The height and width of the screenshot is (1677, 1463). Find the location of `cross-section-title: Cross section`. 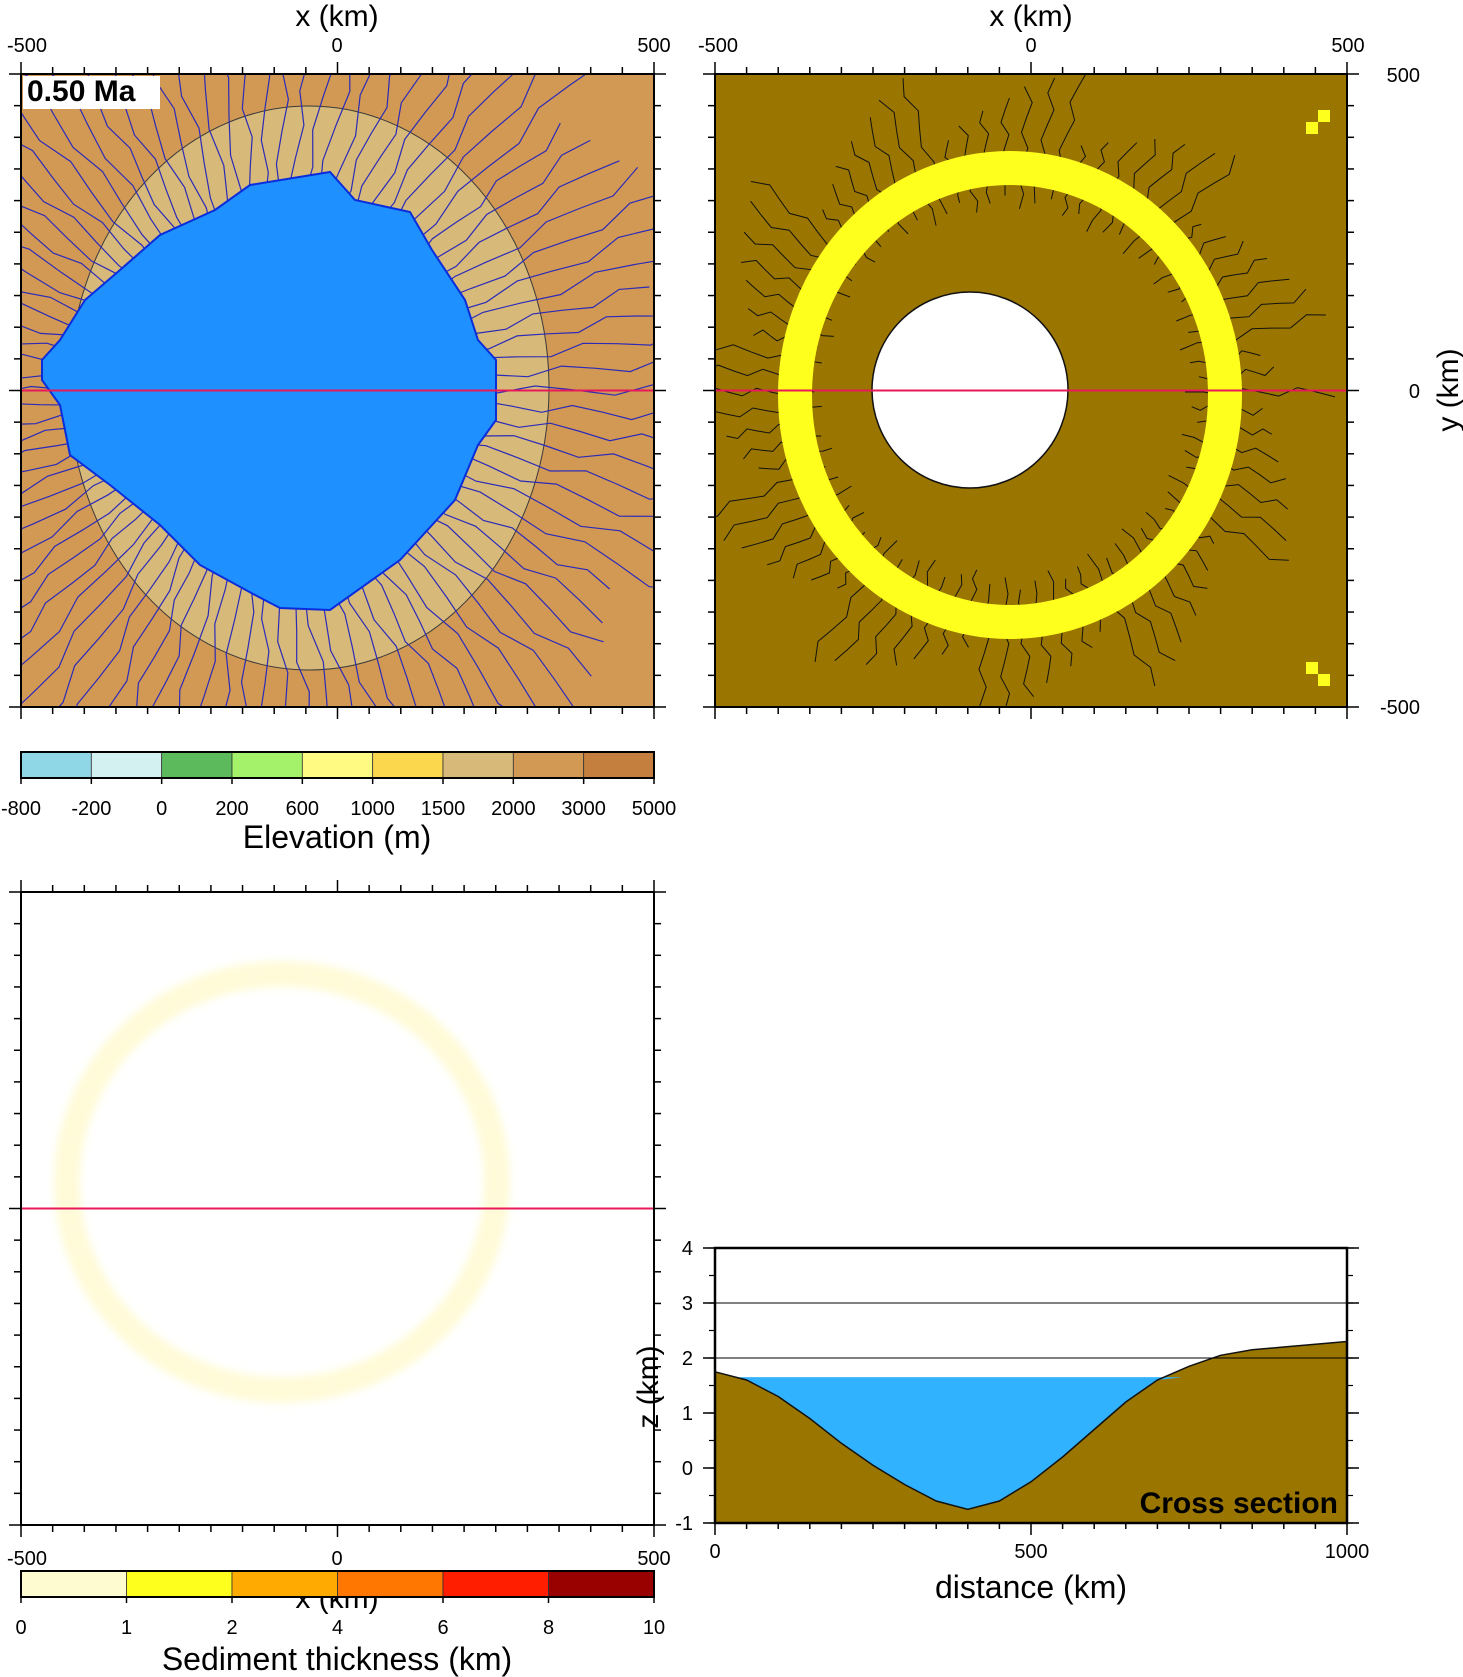

cross-section-title: Cross section is located at coordinates (1239, 1503).